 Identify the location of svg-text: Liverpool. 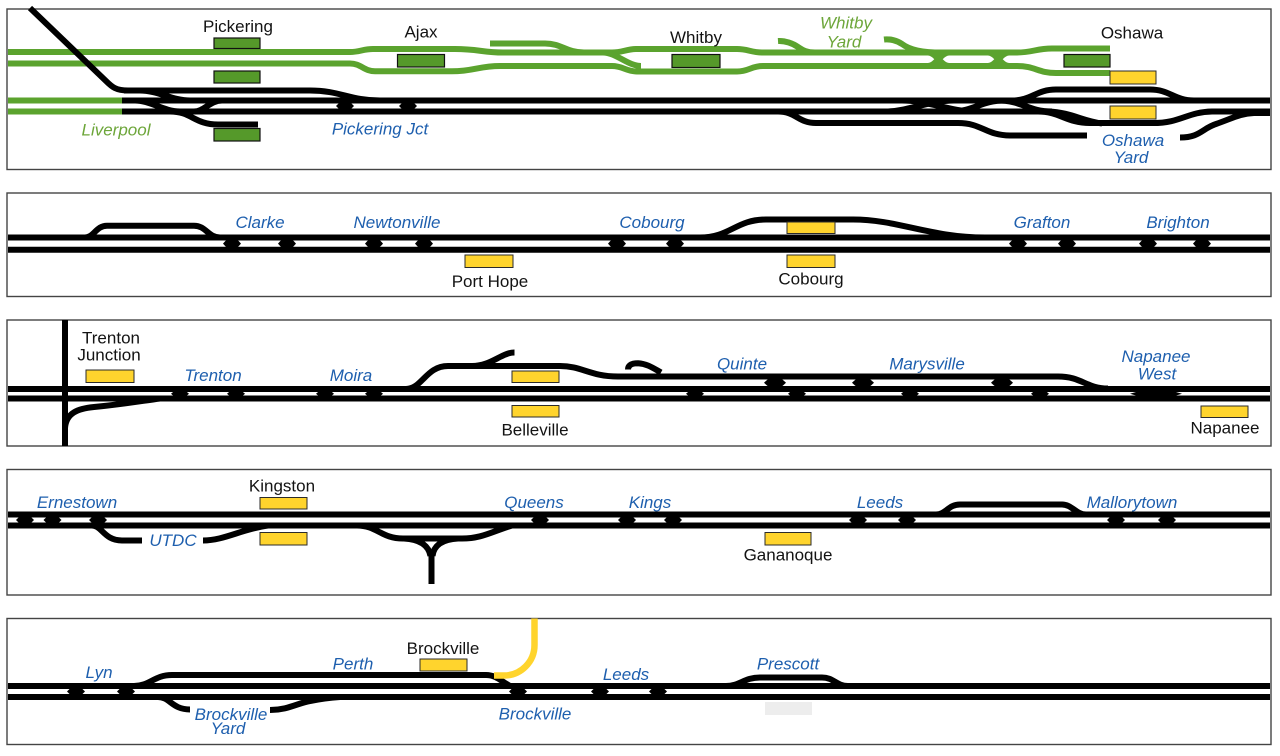
(117, 130).